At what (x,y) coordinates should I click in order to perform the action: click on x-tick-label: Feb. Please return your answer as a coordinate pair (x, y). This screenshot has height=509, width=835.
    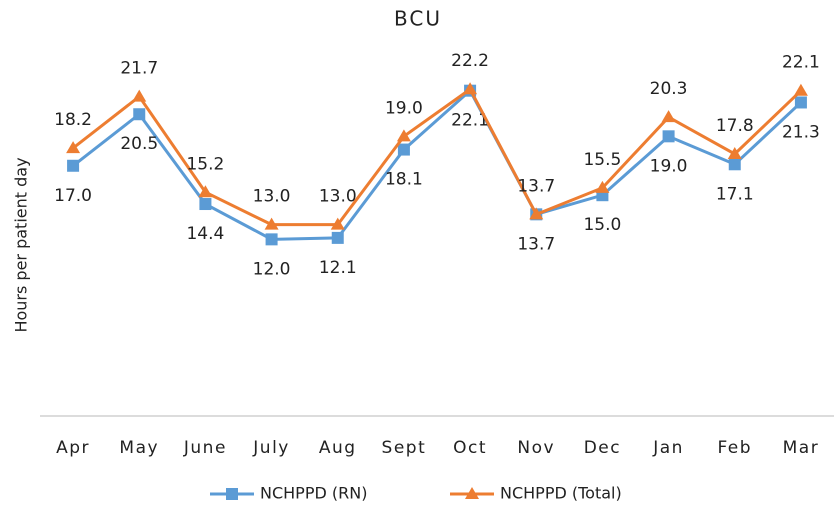
    Looking at the image, I should click on (734, 448).